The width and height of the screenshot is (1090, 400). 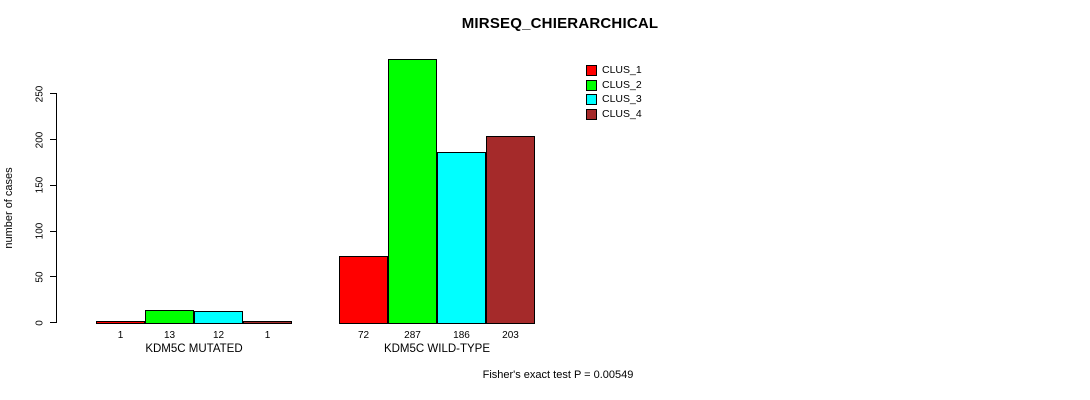 What do you see at coordinates (218, 335) in the screenshot?
I see `bar-value-label: 12` at bounding box center [218, 335].